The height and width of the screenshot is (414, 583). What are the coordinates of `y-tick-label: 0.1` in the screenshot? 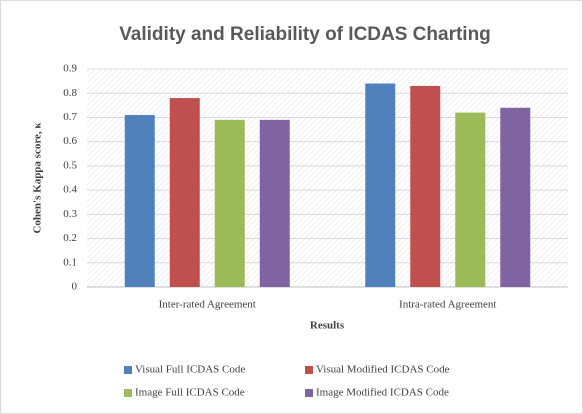 It's located at (70, 262).